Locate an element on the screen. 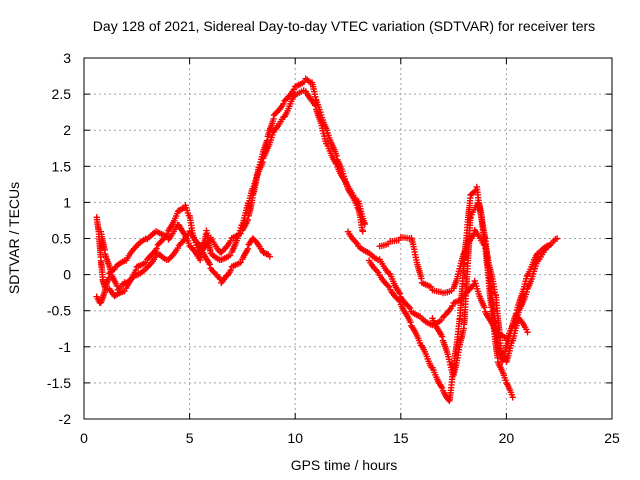 This screenshot has height=480, width=640. y-tick-label: -1 is located at coordinates (65, 347).